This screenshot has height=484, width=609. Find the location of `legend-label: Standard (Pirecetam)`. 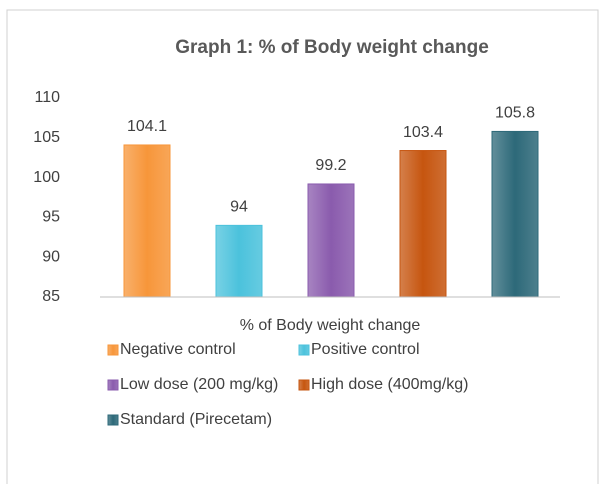

legend-label: Standard (Pirecetam) is located at coordinates (196, 419).